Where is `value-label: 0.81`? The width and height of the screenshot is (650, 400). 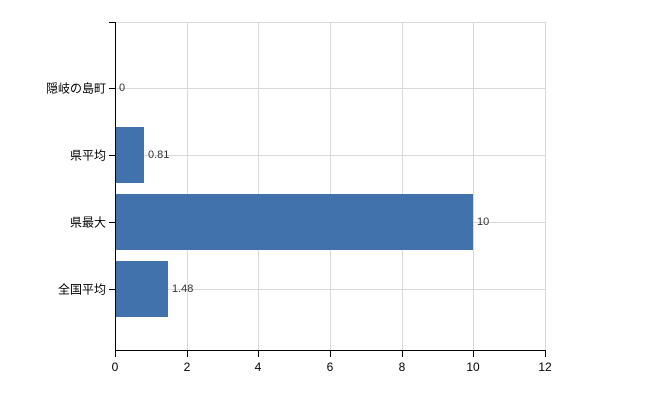
value-label: 0.81 is located at coordinates (159, 155).